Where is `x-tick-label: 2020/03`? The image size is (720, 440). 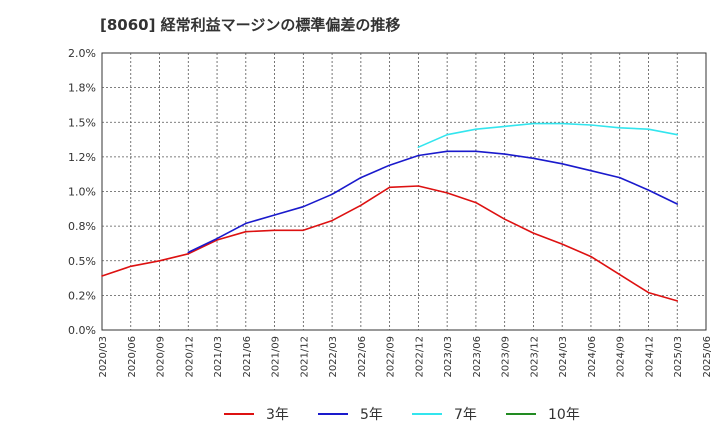
x-tick-label: 2020/03 is located at coordinates (103, 357).